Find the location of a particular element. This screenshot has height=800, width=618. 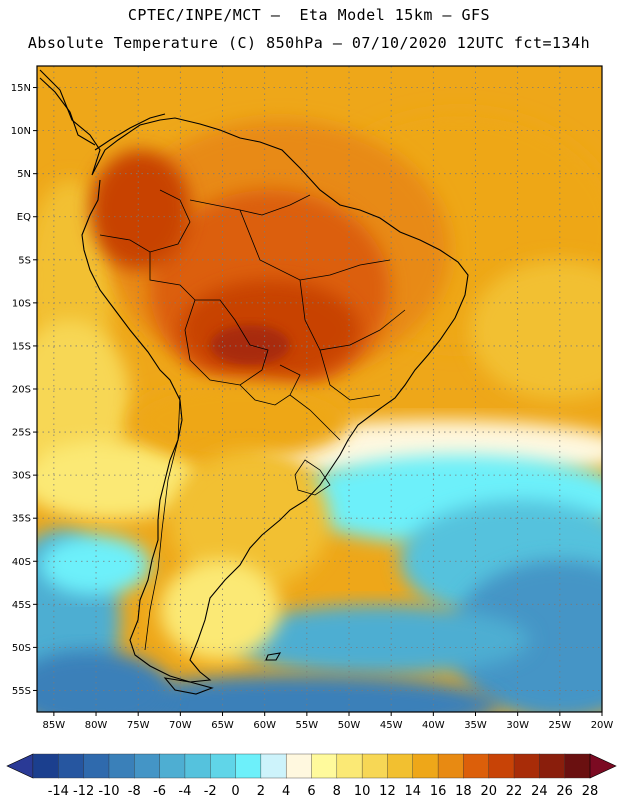

field-sw-deep is located at coordinates (103, 681).